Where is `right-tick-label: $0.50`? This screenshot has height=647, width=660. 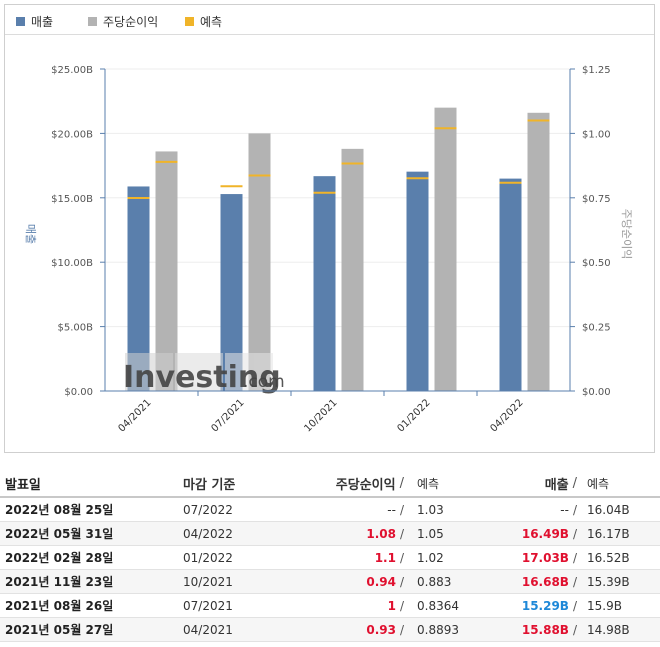
right-tick-label: $0.50 is located at coordinates (596, 263).